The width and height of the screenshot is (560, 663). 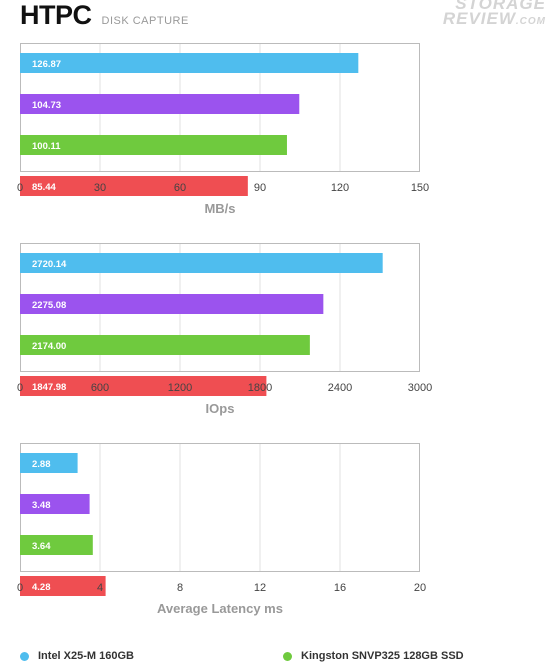 I want to click on tick-label: 1200, so click(x=180, y=388).